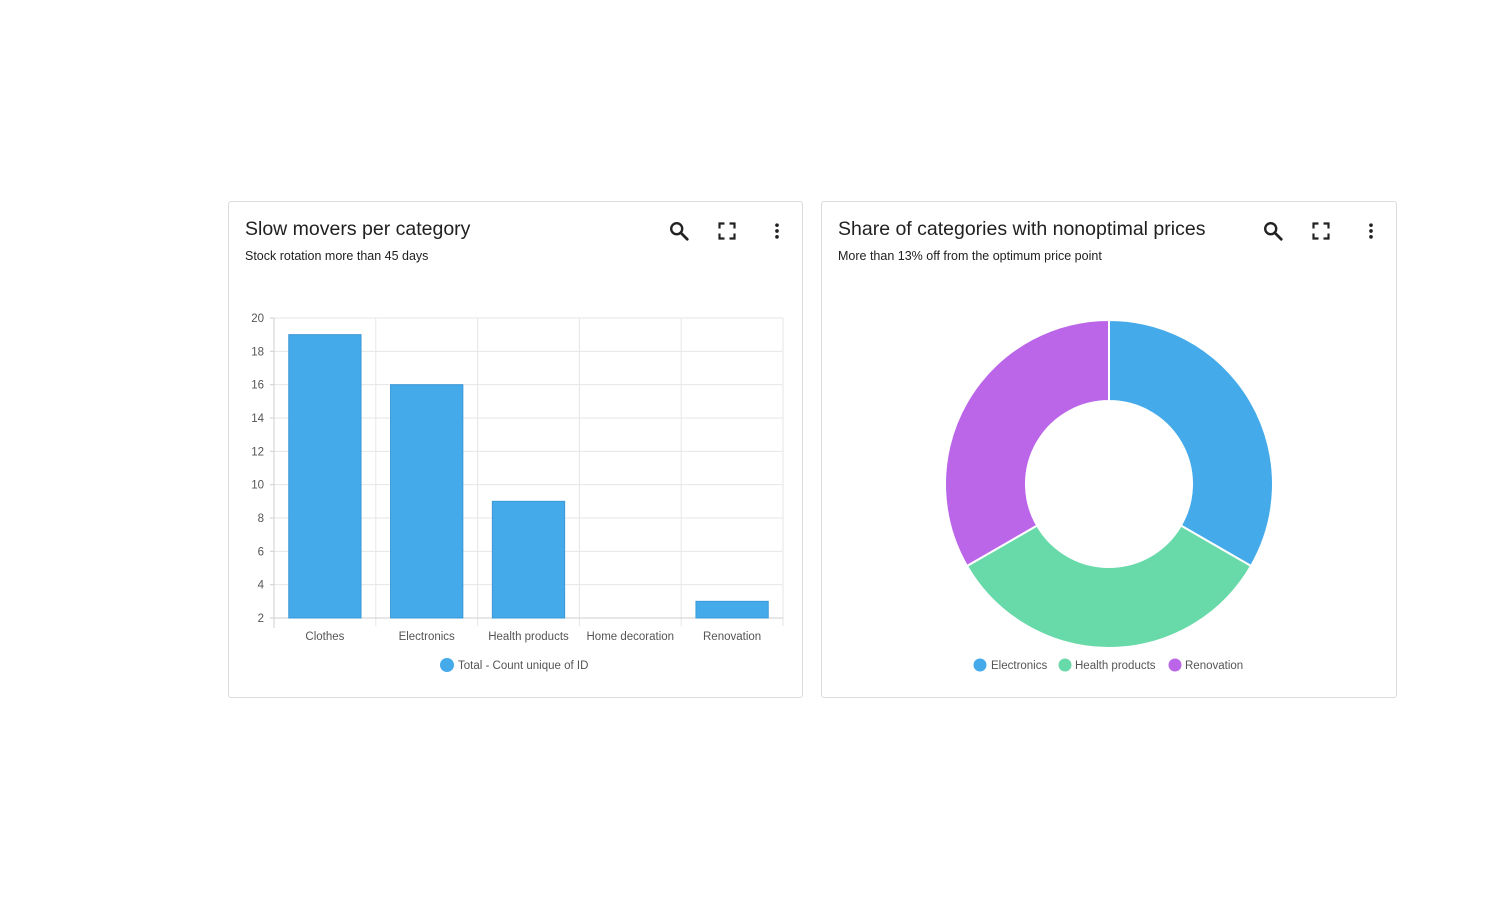 Image resolution: width=1500 pixels, height=900 pixels. Describe the element at coordinates (732, 637) in the screenshot. I see `x-tick-label: Renovation` at that location.